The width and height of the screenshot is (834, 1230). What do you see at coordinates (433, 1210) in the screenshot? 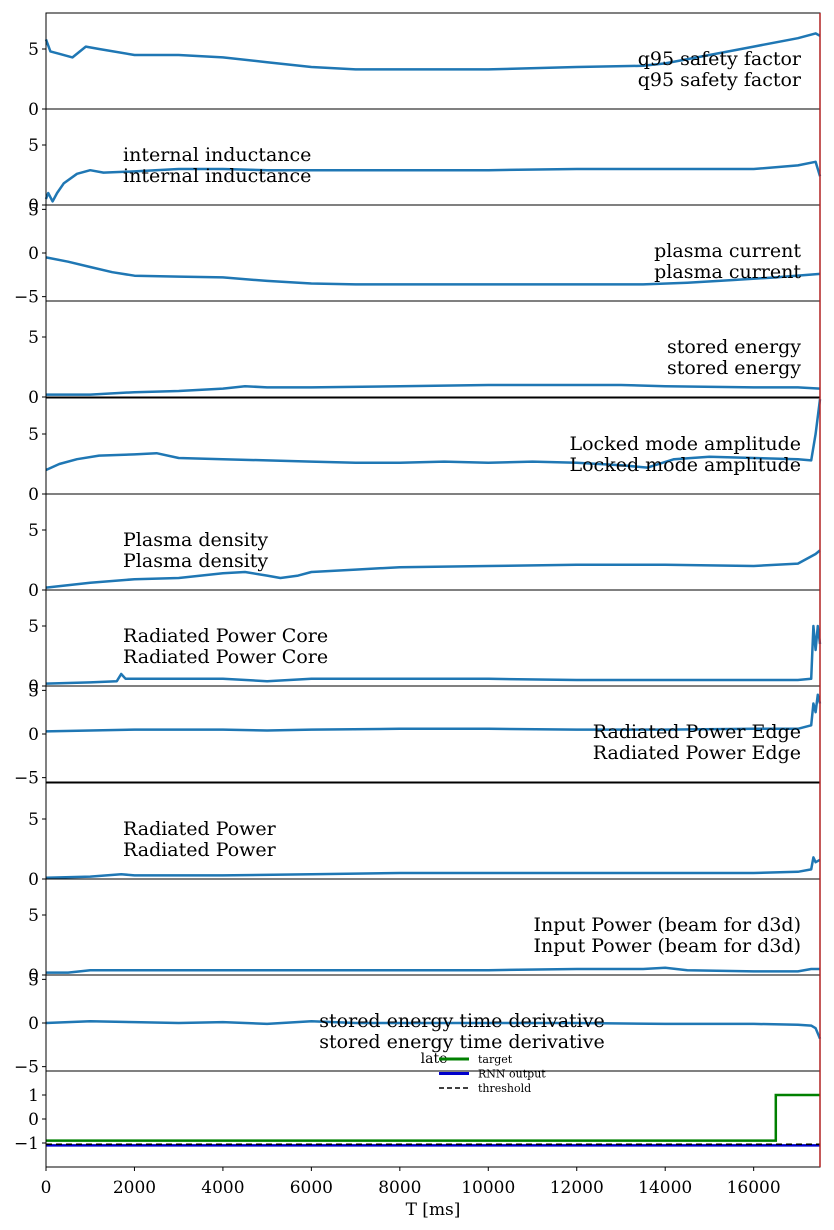
I see `x-axis-label: T [ms]` at bounding box center [433, 1210].